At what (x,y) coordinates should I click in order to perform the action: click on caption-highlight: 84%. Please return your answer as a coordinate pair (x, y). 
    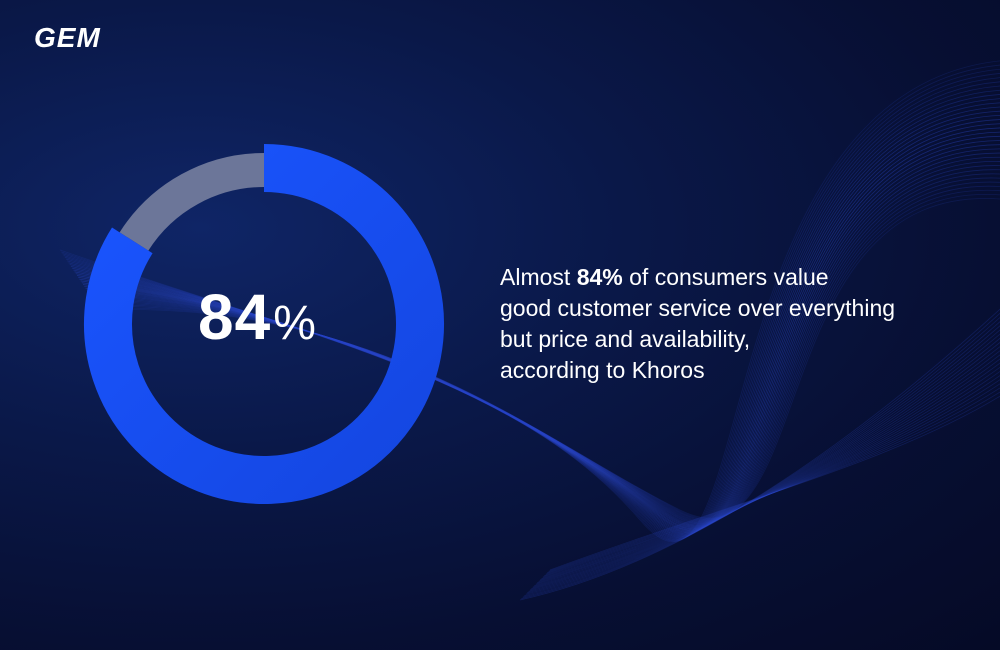
    Looking at the image, I should click on (599, 277).